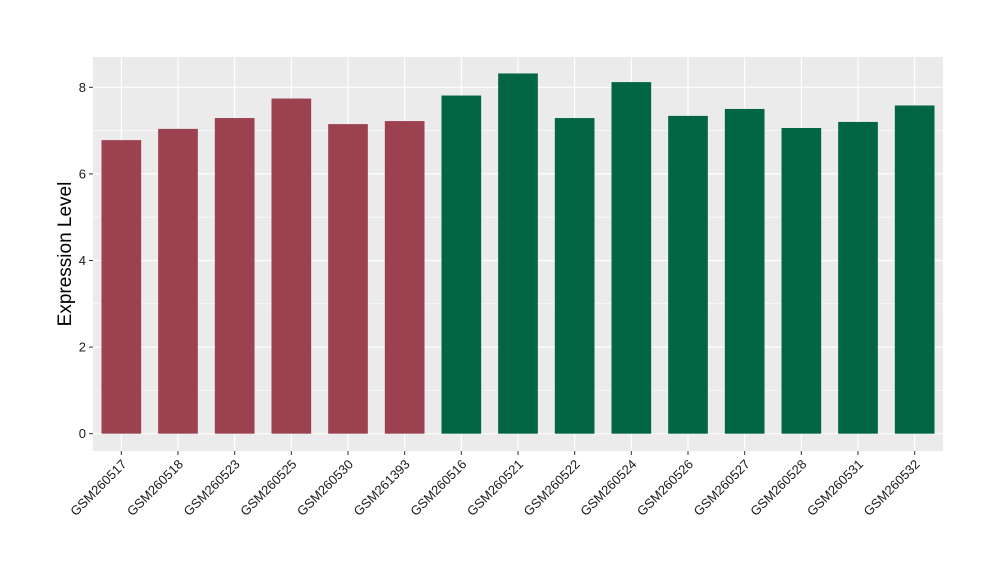 The image size is (1000, 580). I want to click on x-tick-label: GSM260532, so click(892, 488).